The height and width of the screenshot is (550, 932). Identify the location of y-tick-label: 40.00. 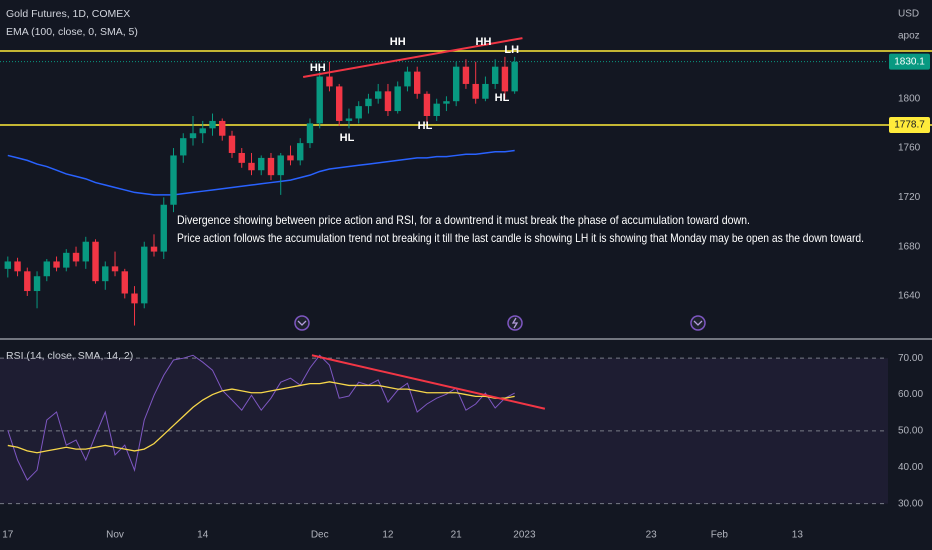
(910, 467).